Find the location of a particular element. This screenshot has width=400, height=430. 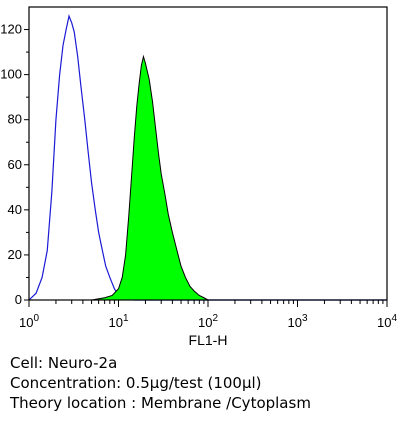

y-tick-label: 60 is located at coordinates (15, 164).